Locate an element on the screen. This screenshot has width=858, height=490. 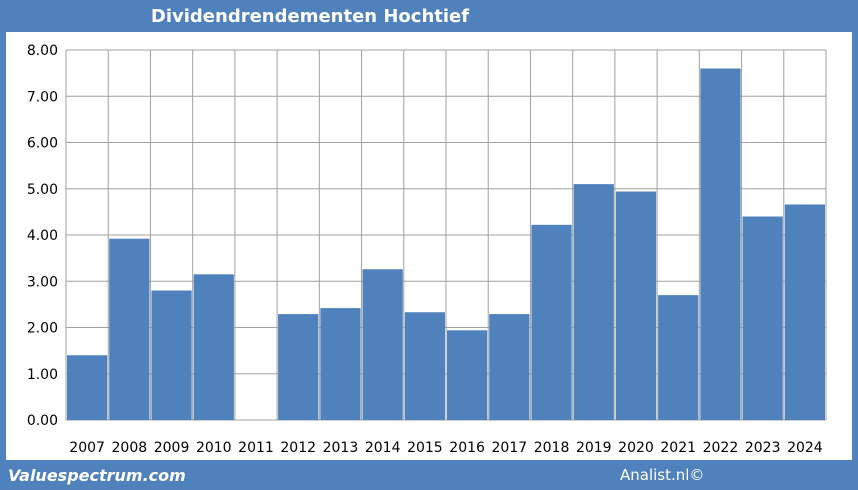
x-tick-label: 2011 is located at coordinates (256, 448).